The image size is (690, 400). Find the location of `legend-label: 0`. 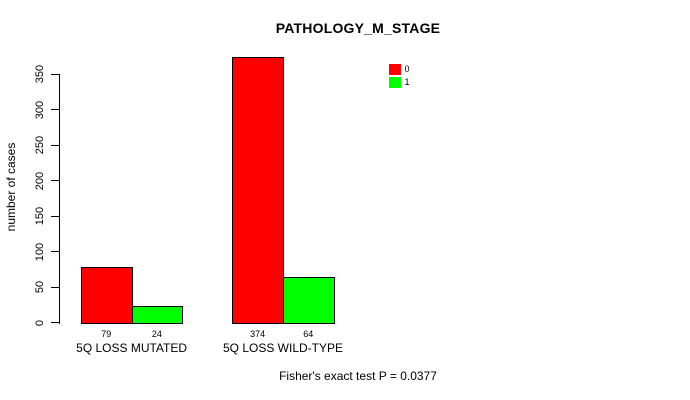

legend-label: 0 is located at coordinates (407, 69).